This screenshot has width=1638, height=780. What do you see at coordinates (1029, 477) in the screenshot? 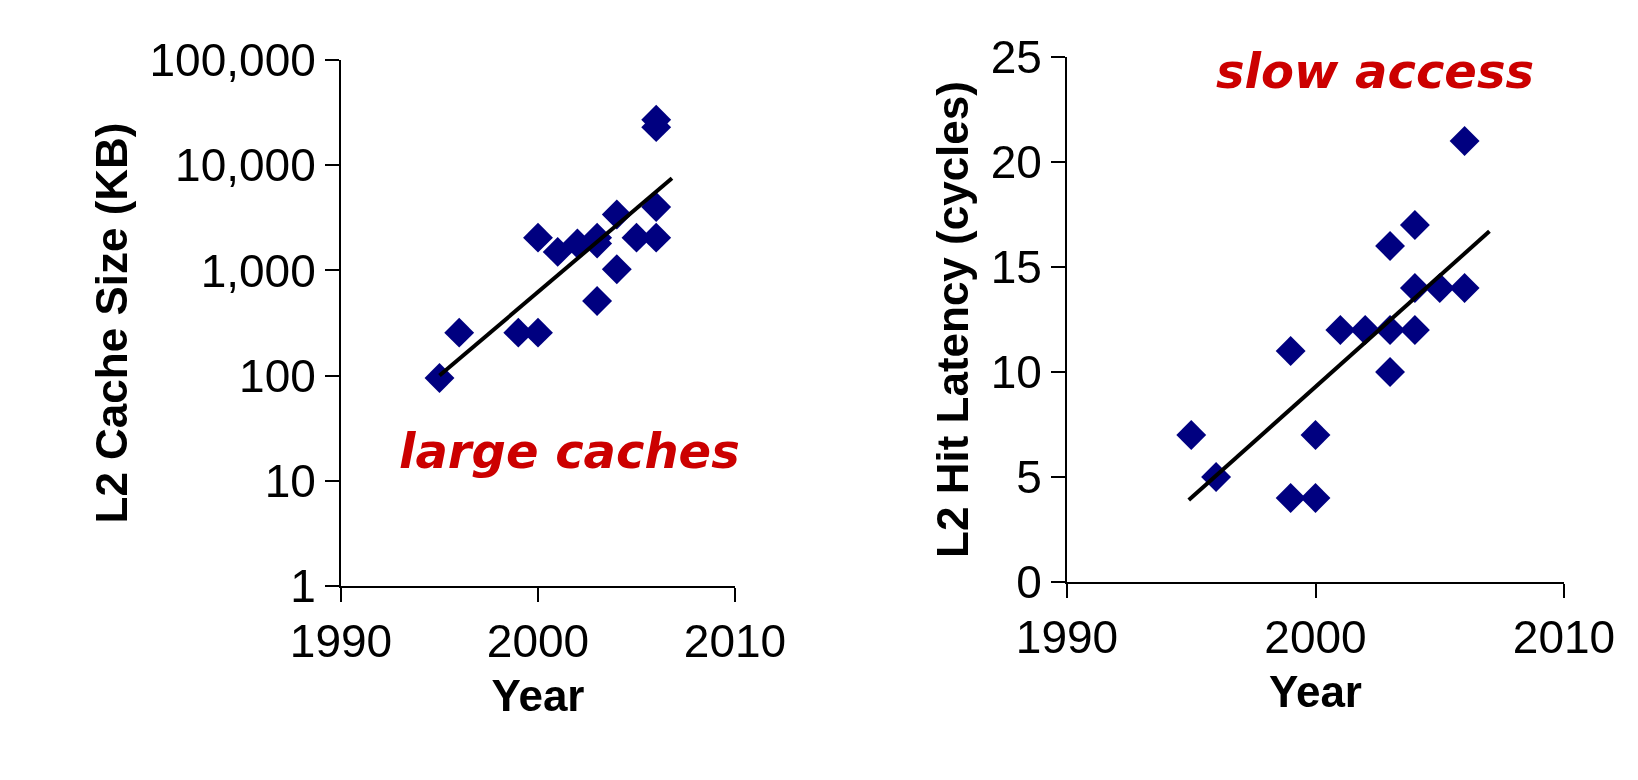
I see `y-tick-label: 5` at bounding box center [1029, 477].